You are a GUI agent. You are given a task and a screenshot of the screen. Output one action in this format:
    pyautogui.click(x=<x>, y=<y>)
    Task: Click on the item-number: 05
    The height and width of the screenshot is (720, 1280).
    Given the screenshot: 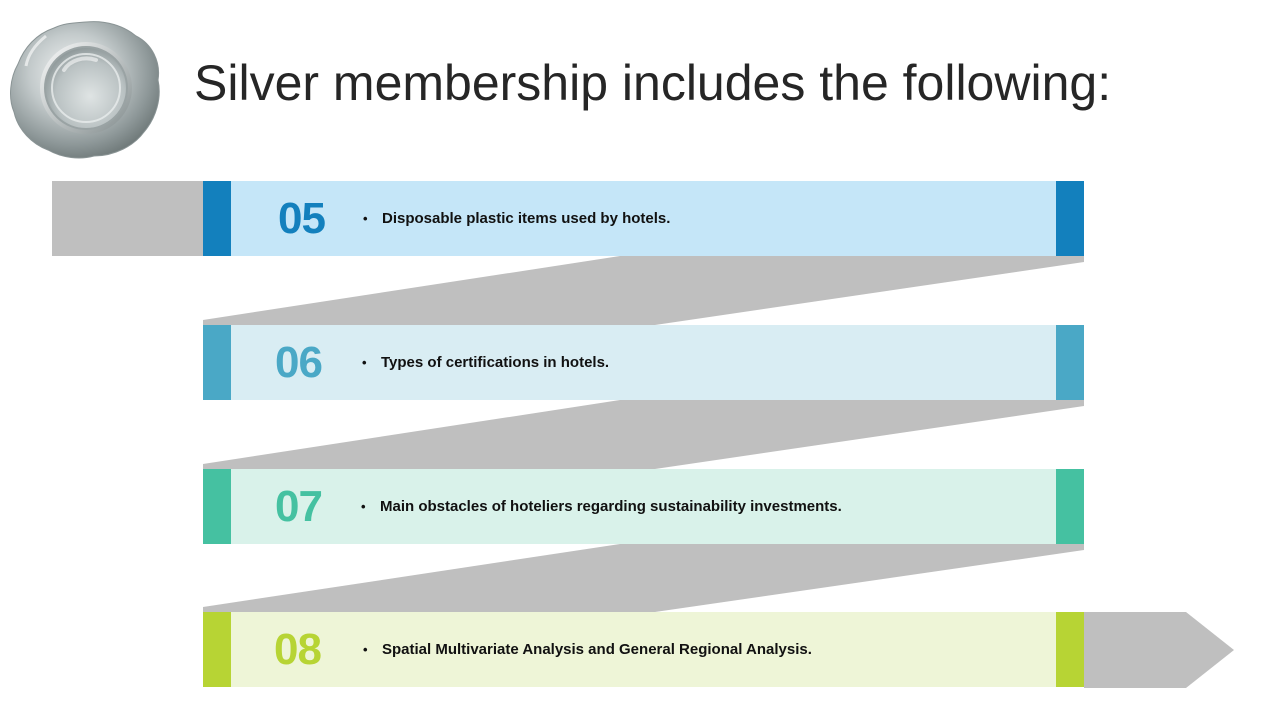 What is the action you would take?
    pyautogui.click(x=302, y=218)
    